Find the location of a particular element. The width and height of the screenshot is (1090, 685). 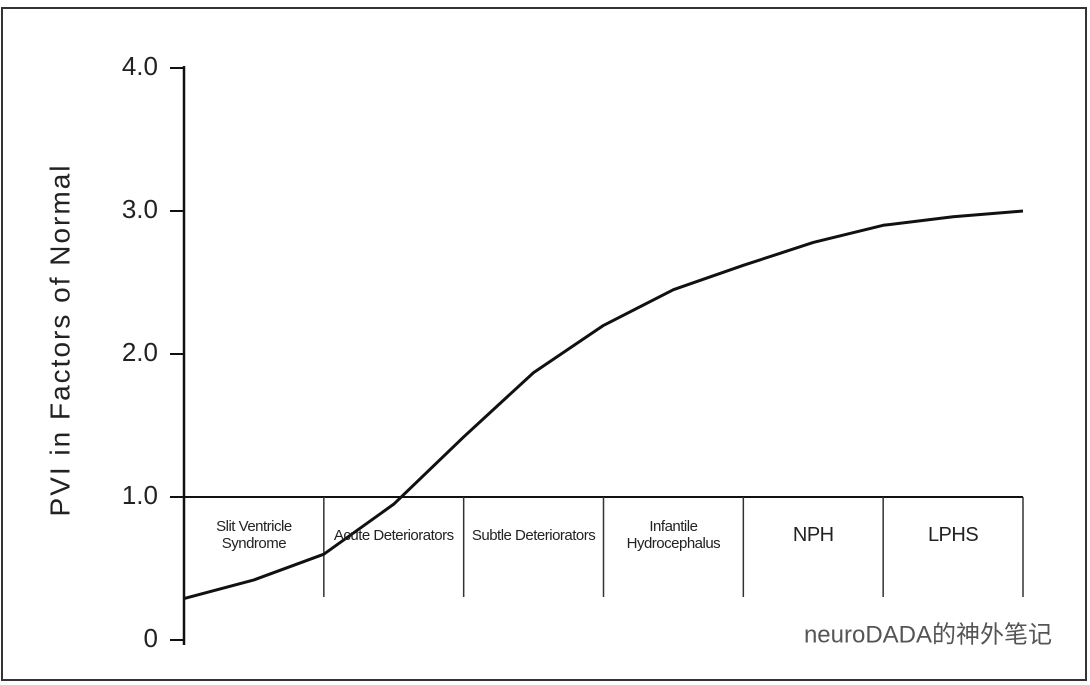

category-label: LPHS is located at coordinates (953, 534).